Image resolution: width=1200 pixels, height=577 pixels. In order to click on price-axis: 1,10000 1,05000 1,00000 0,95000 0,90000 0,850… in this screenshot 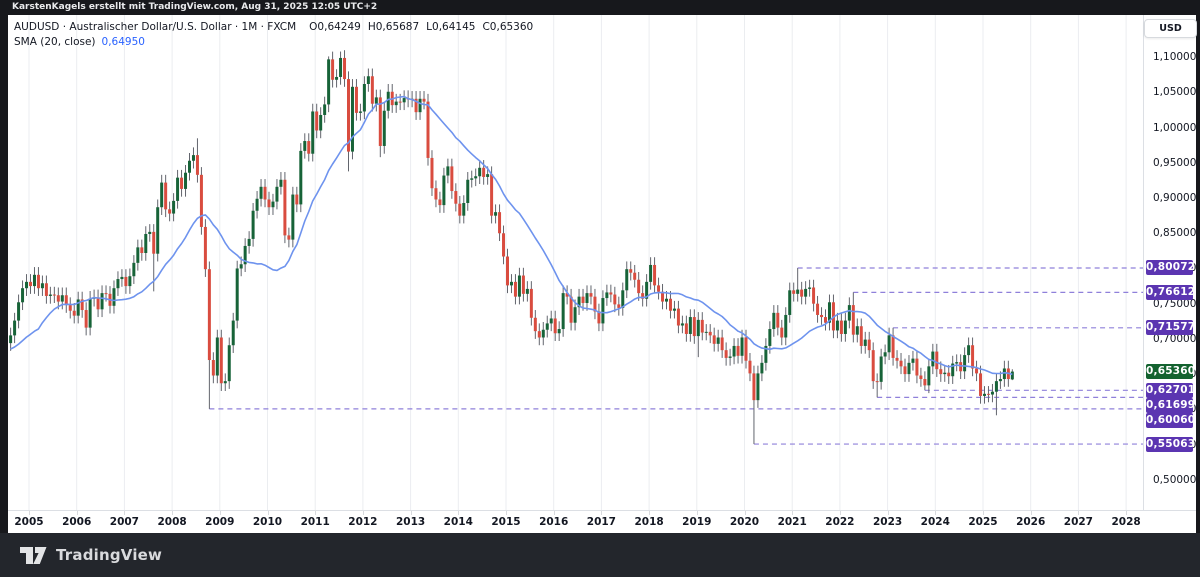, I will do `click(1169, 262)`.